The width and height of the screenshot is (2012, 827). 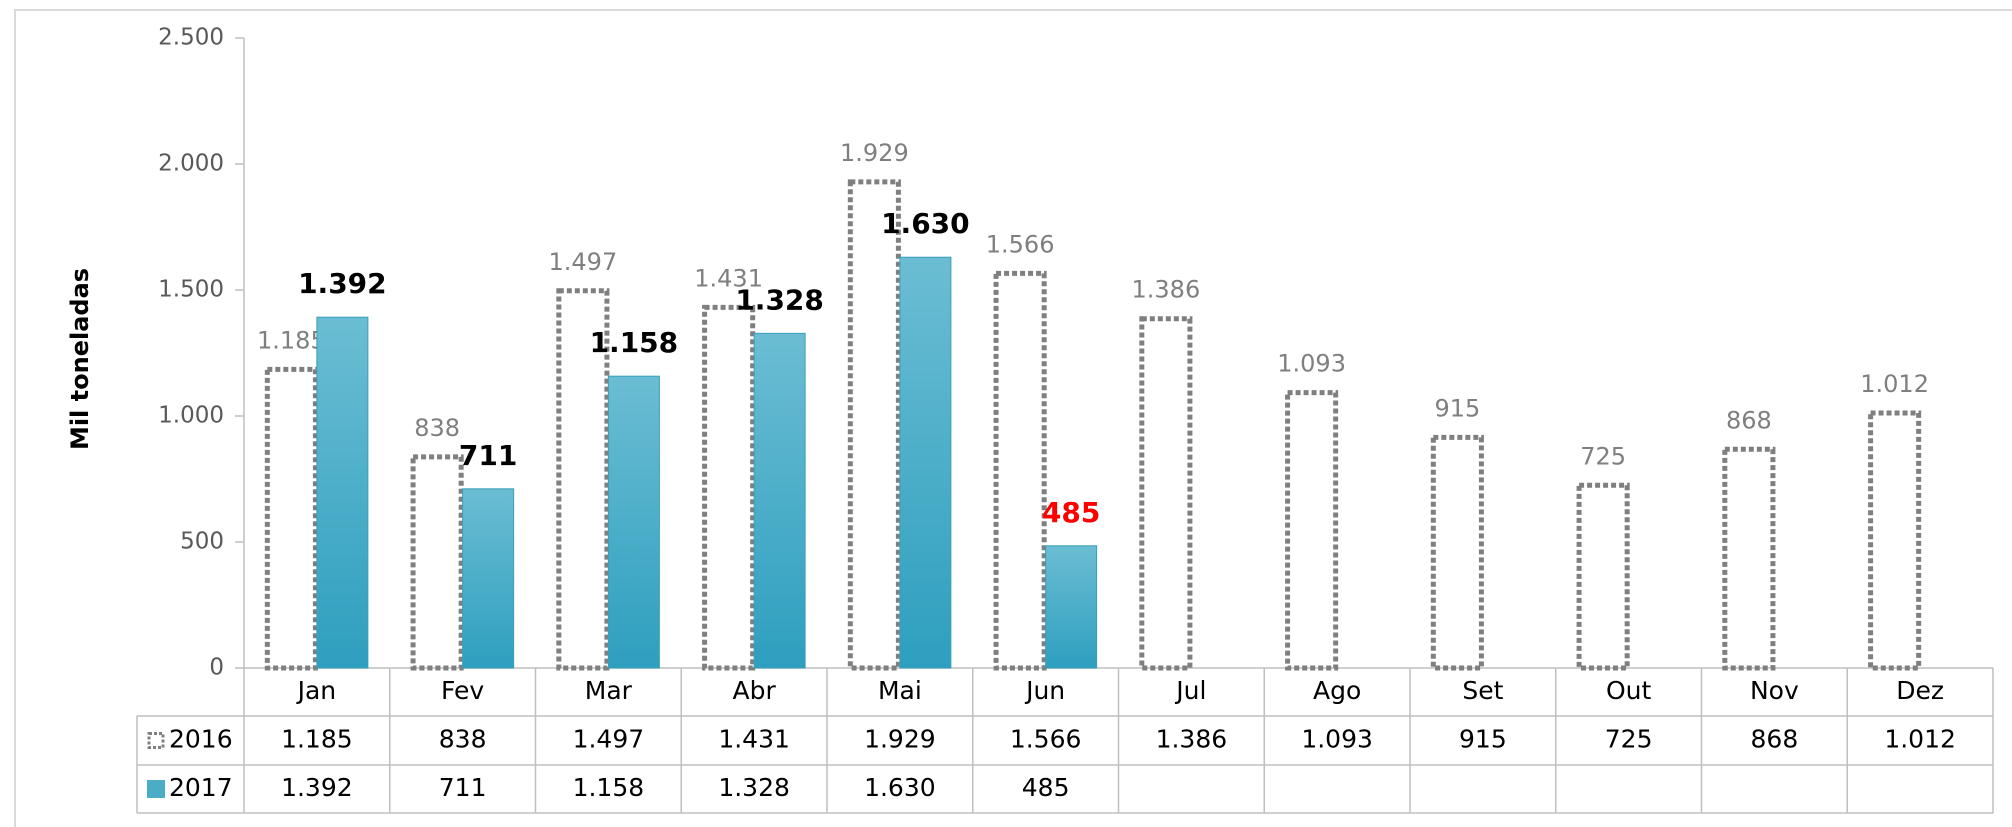 I want to click on table-cell: 725, so click(x=1629, y=739).